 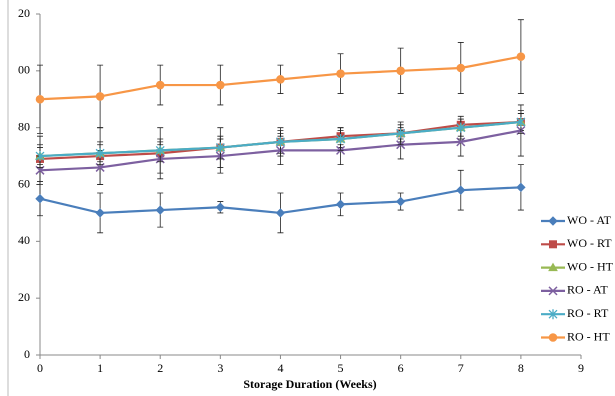 What do you see at coordinates (24, 126) in the screenshot?
I see `y-tick-label: 80` at bounding box center [24, 126].